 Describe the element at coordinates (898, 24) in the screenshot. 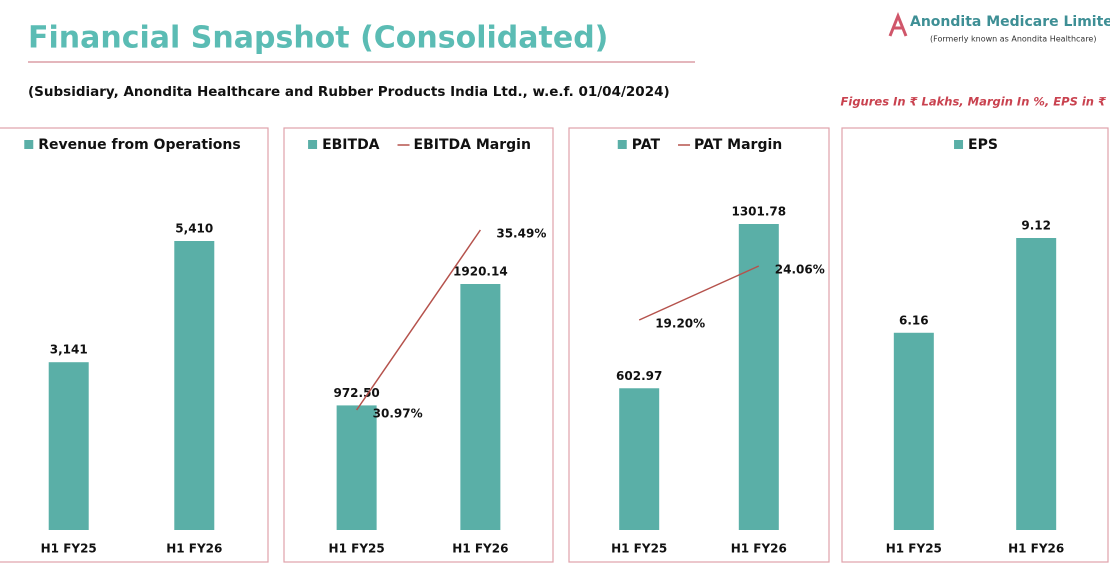

I see `logo-icon` at that location.